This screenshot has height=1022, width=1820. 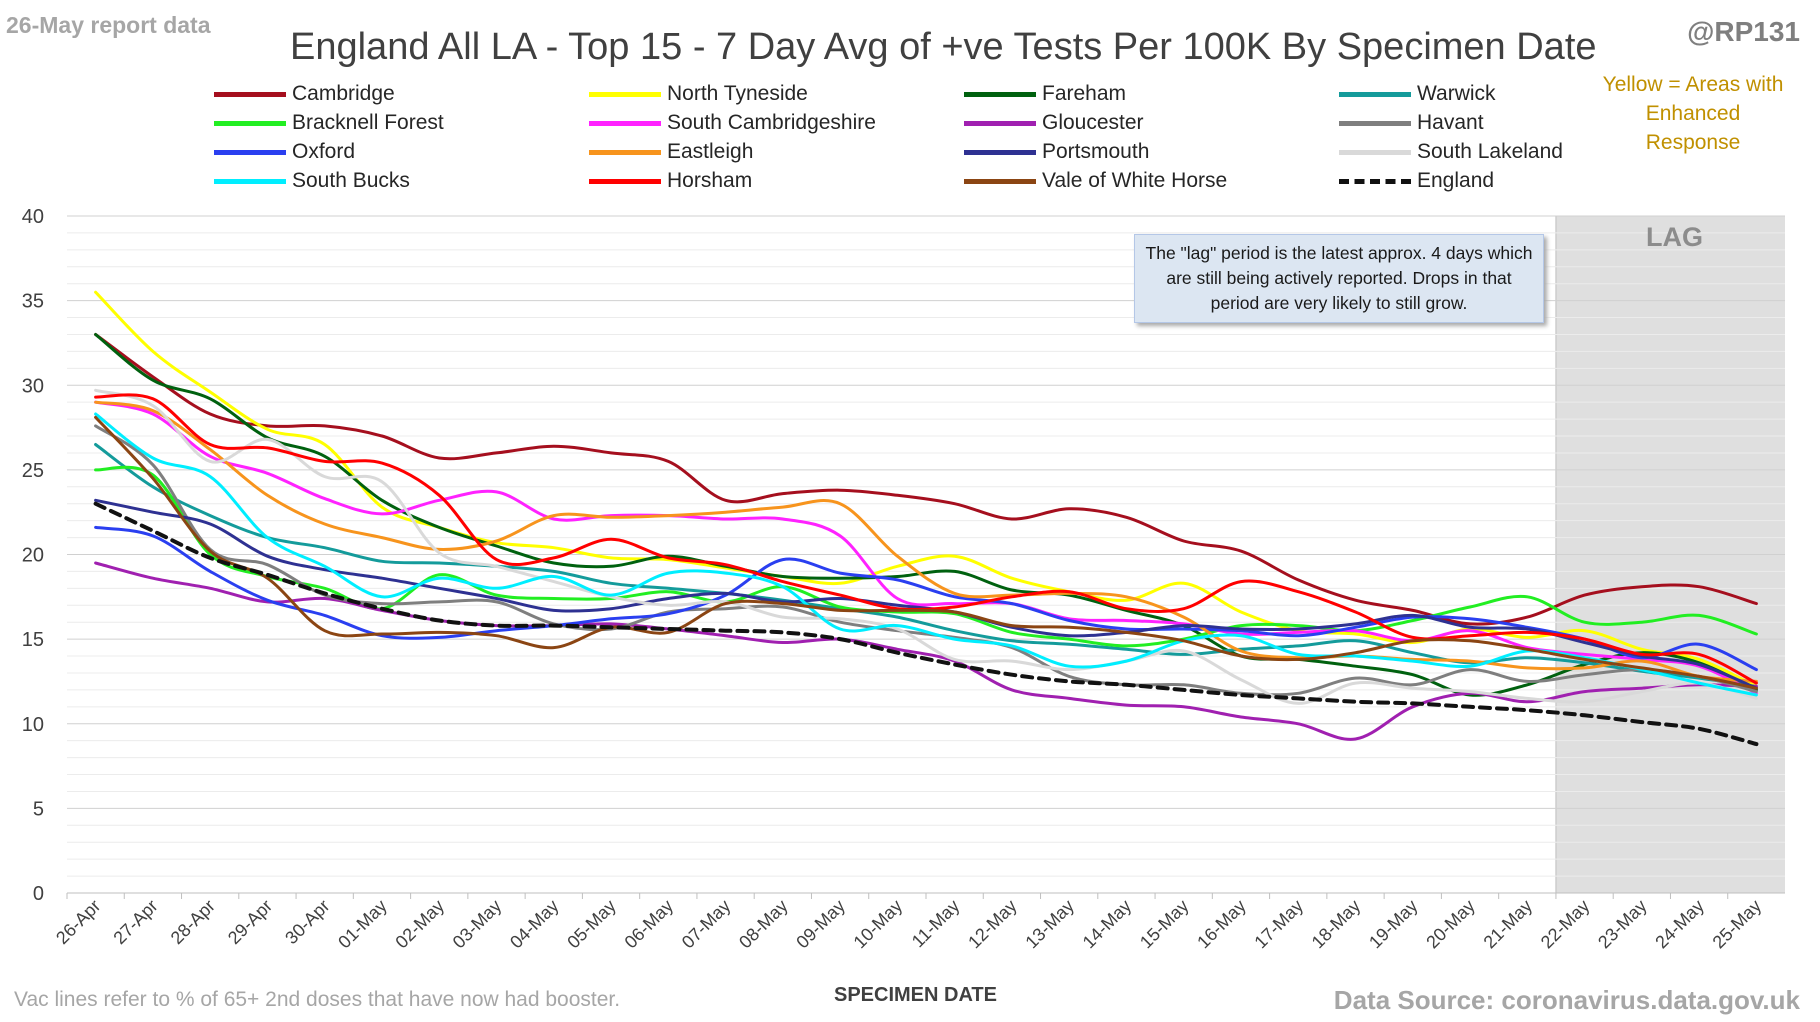 What do you see at coordinates (33, 386) in the screenshot?
I see `y-tick-label: 30` at bounding box center [33, 386].